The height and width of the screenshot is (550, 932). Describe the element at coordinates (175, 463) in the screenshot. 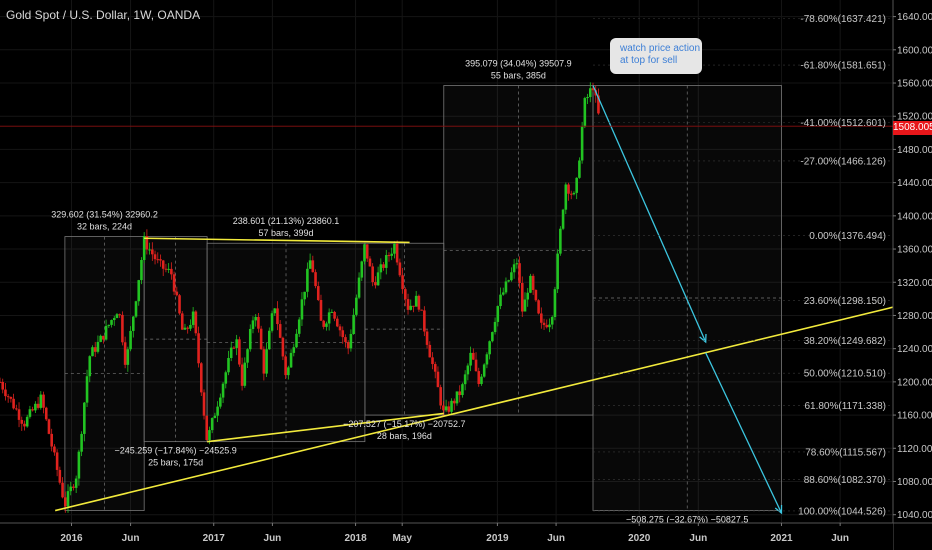

I see `measure-label-bars: 25 bars, 175d` at that location.